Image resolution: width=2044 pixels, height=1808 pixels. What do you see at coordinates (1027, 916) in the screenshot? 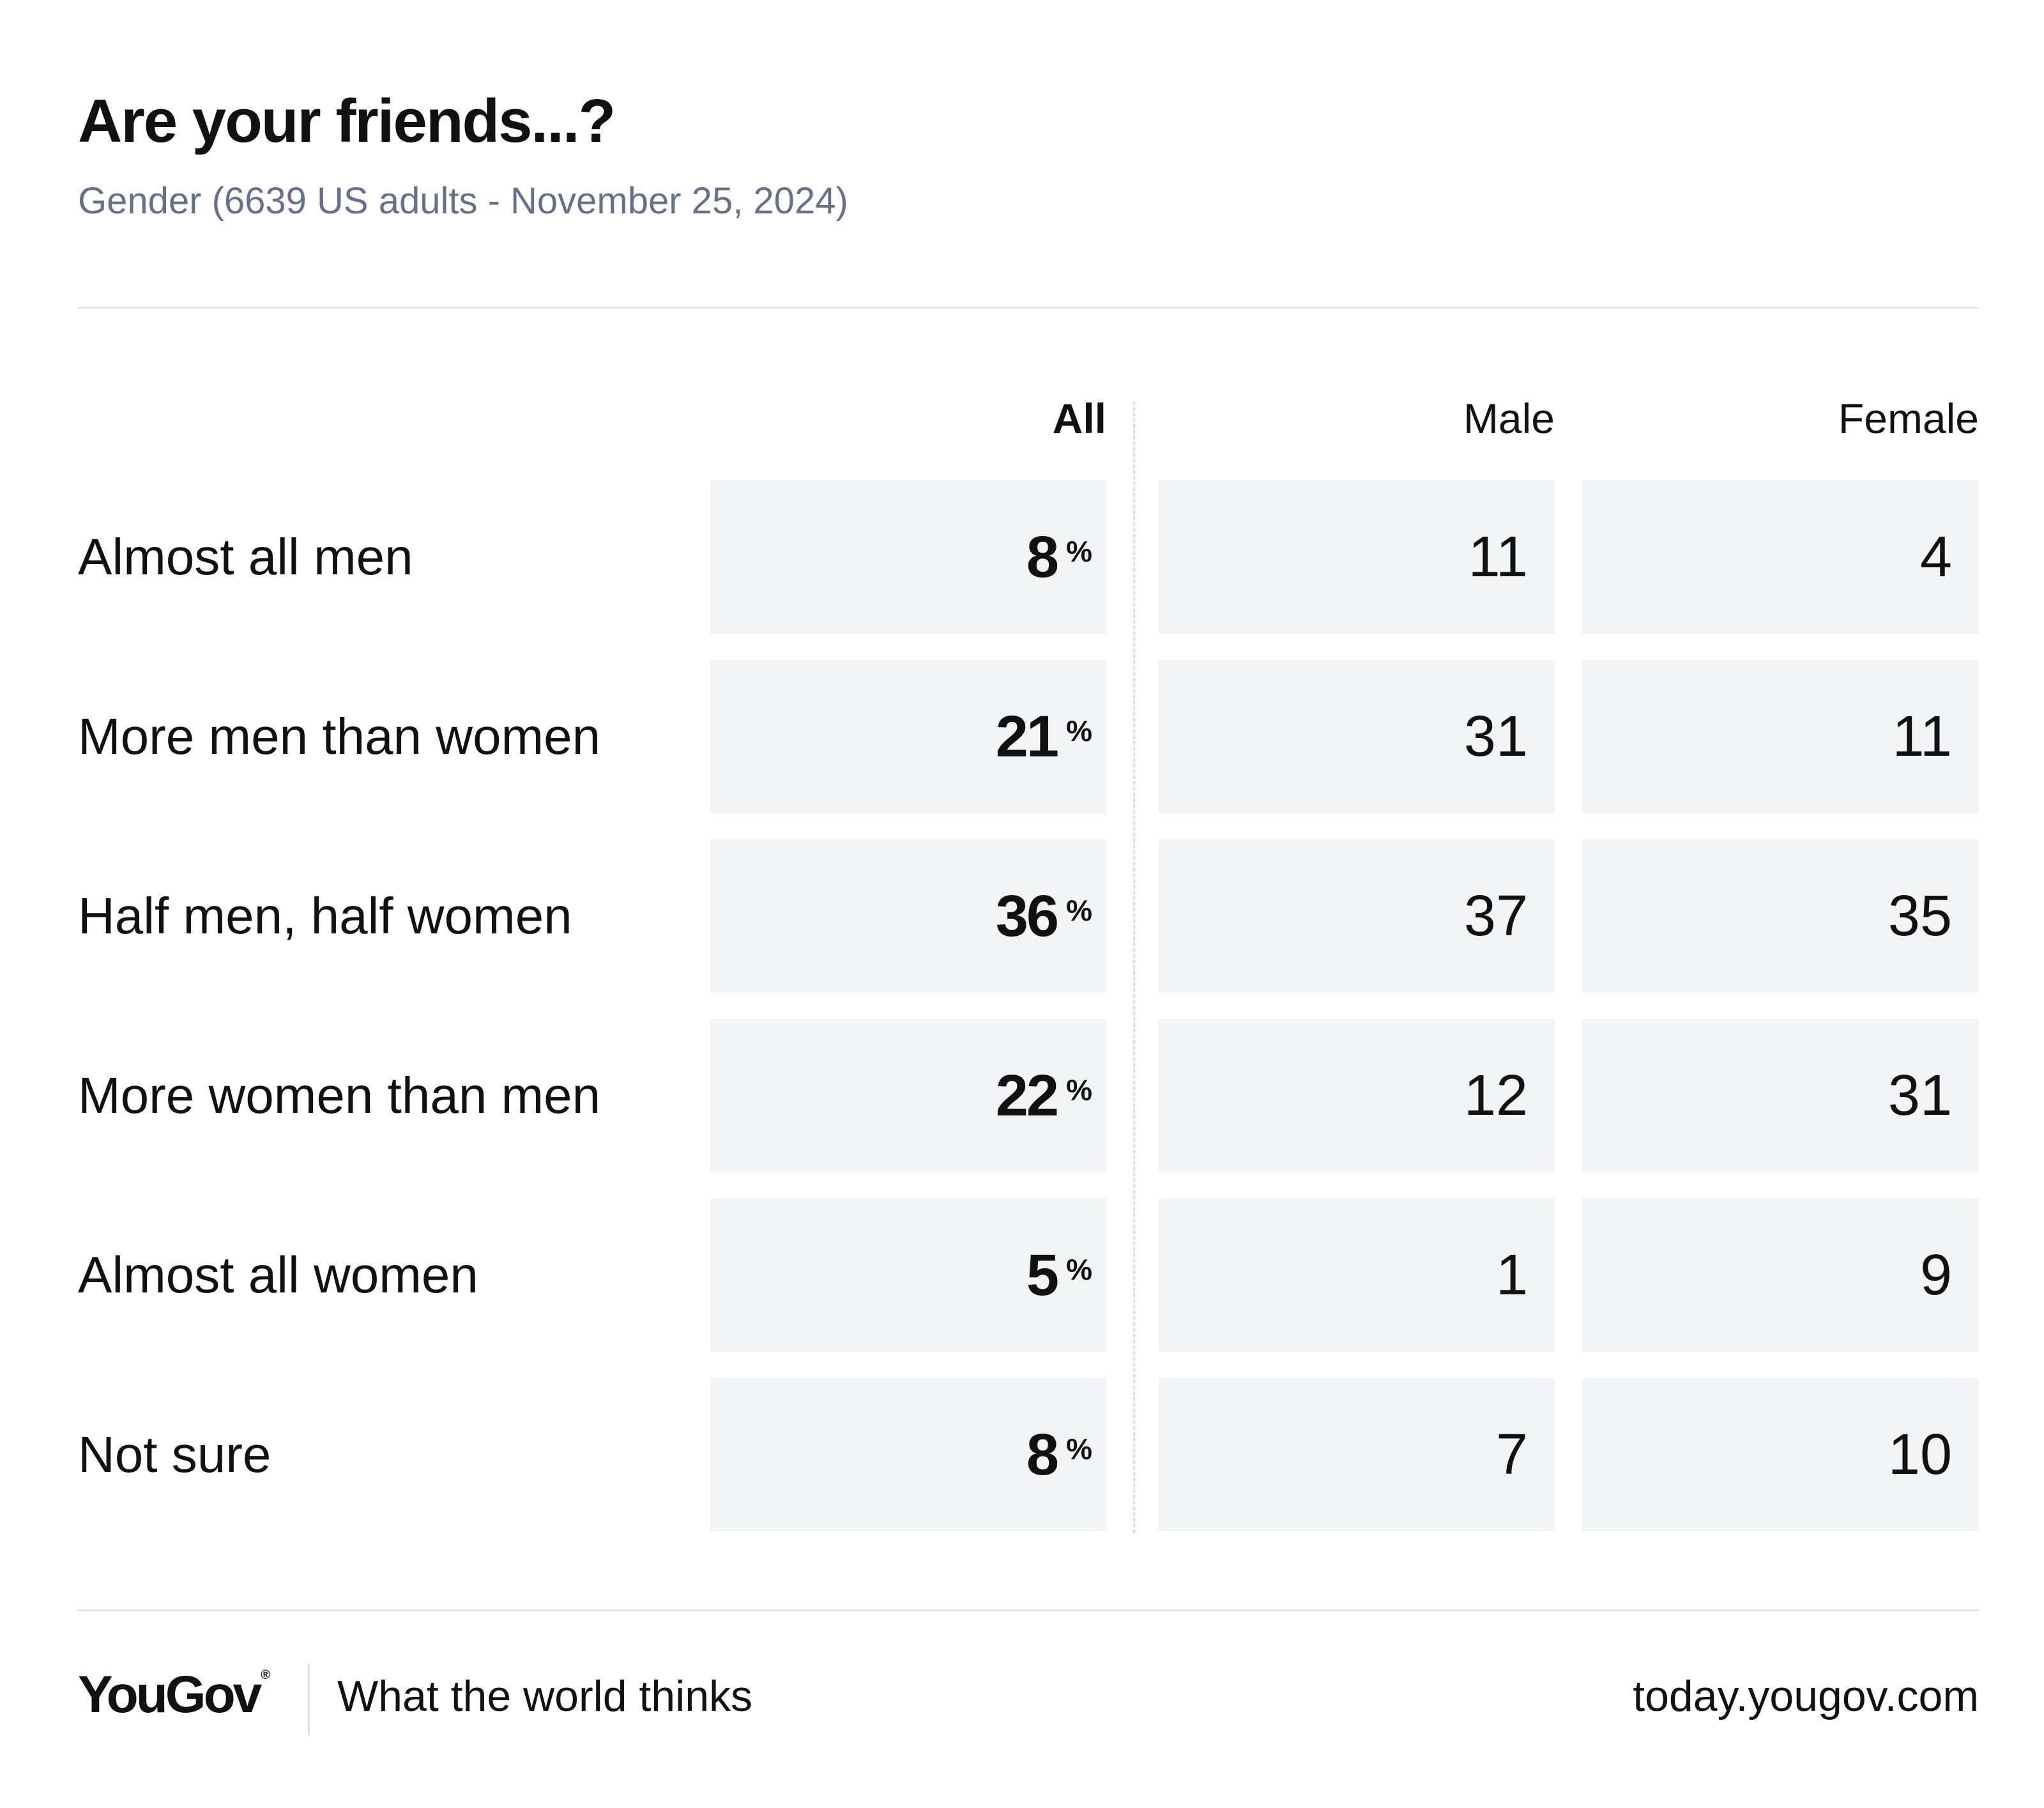
I see `cell-all-value: 36` at bounding box center [1027, 916].